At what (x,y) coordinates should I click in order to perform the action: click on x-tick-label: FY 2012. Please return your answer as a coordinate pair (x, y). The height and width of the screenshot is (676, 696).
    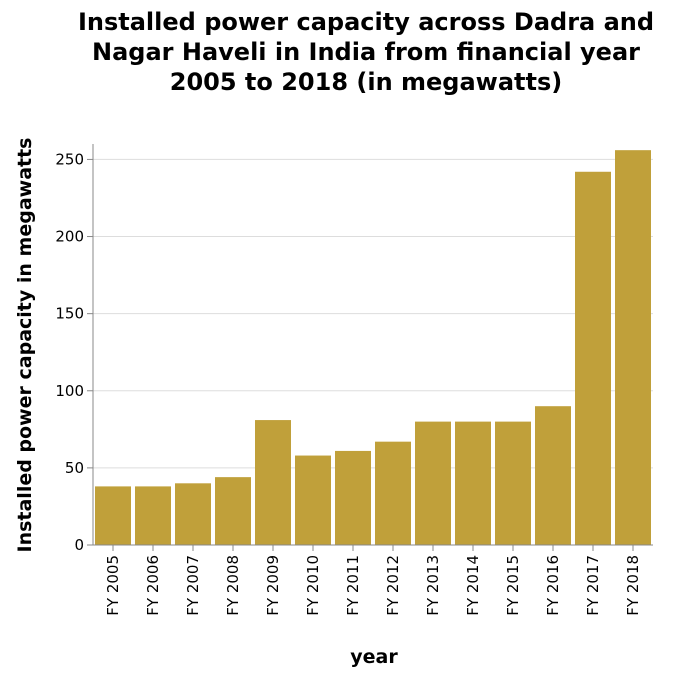
    Looking at the image, I should click on (393, 585).